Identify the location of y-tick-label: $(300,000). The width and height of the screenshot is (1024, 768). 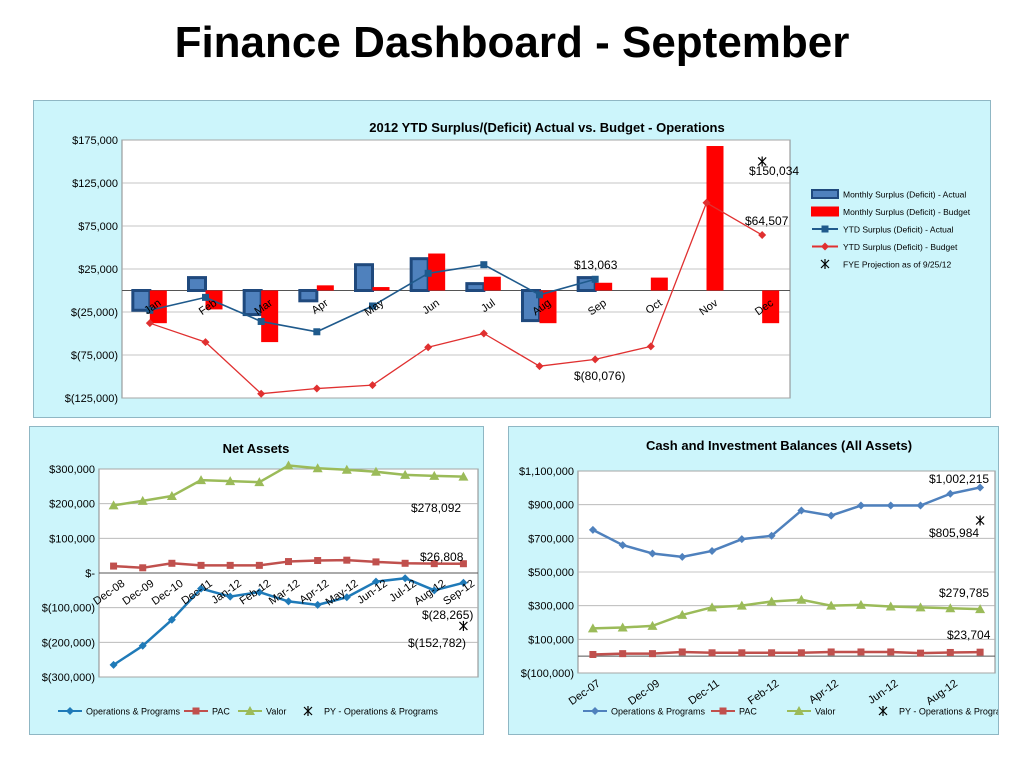
(68, 678).